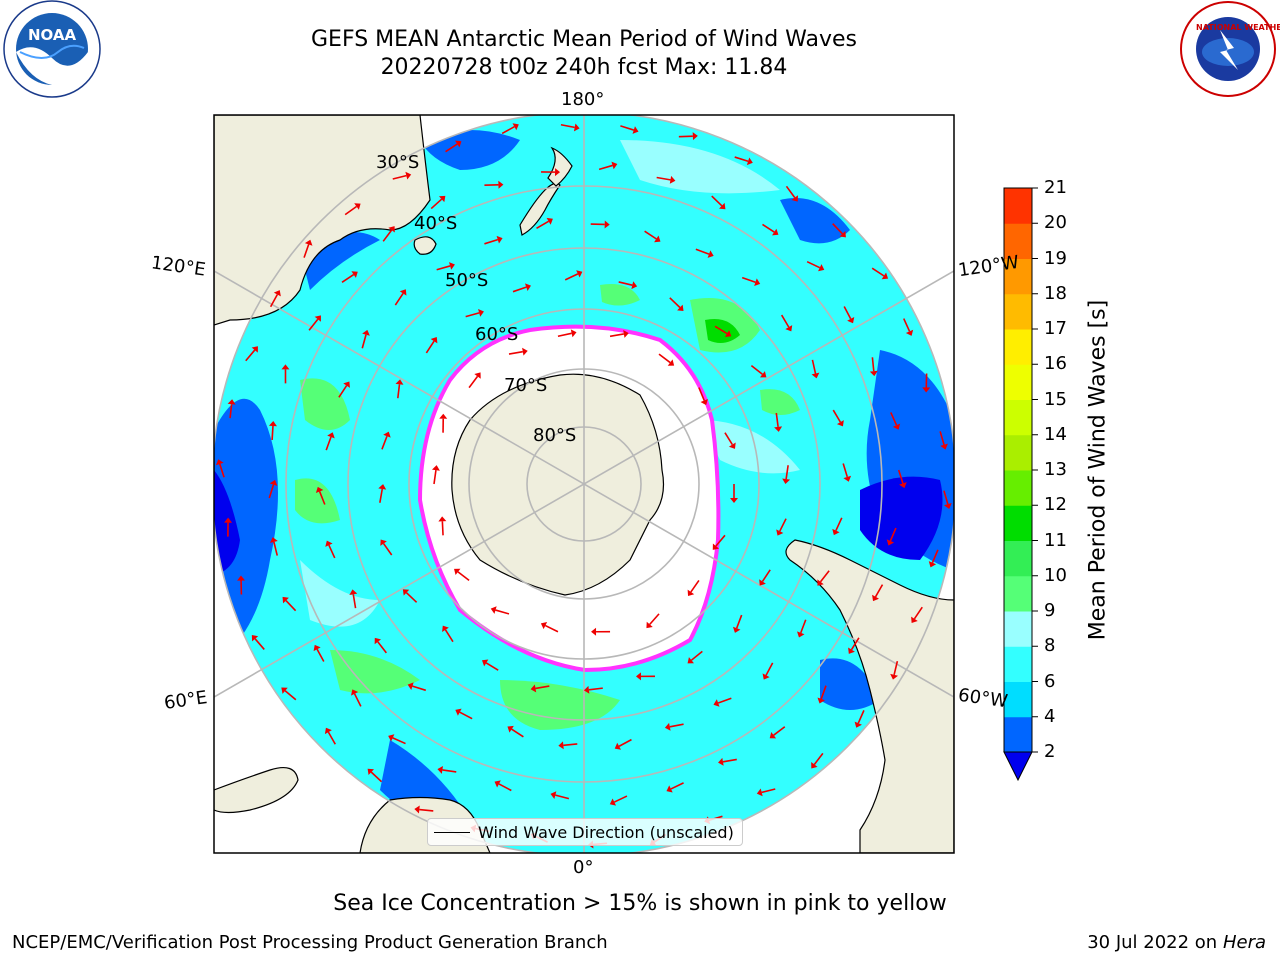 The width and height of the screenshot is (1280, 960). What do you see at coordinates (52, 35) in the screenshot?
I see `svg-text: NOAA` at bounding box center [52, 35].